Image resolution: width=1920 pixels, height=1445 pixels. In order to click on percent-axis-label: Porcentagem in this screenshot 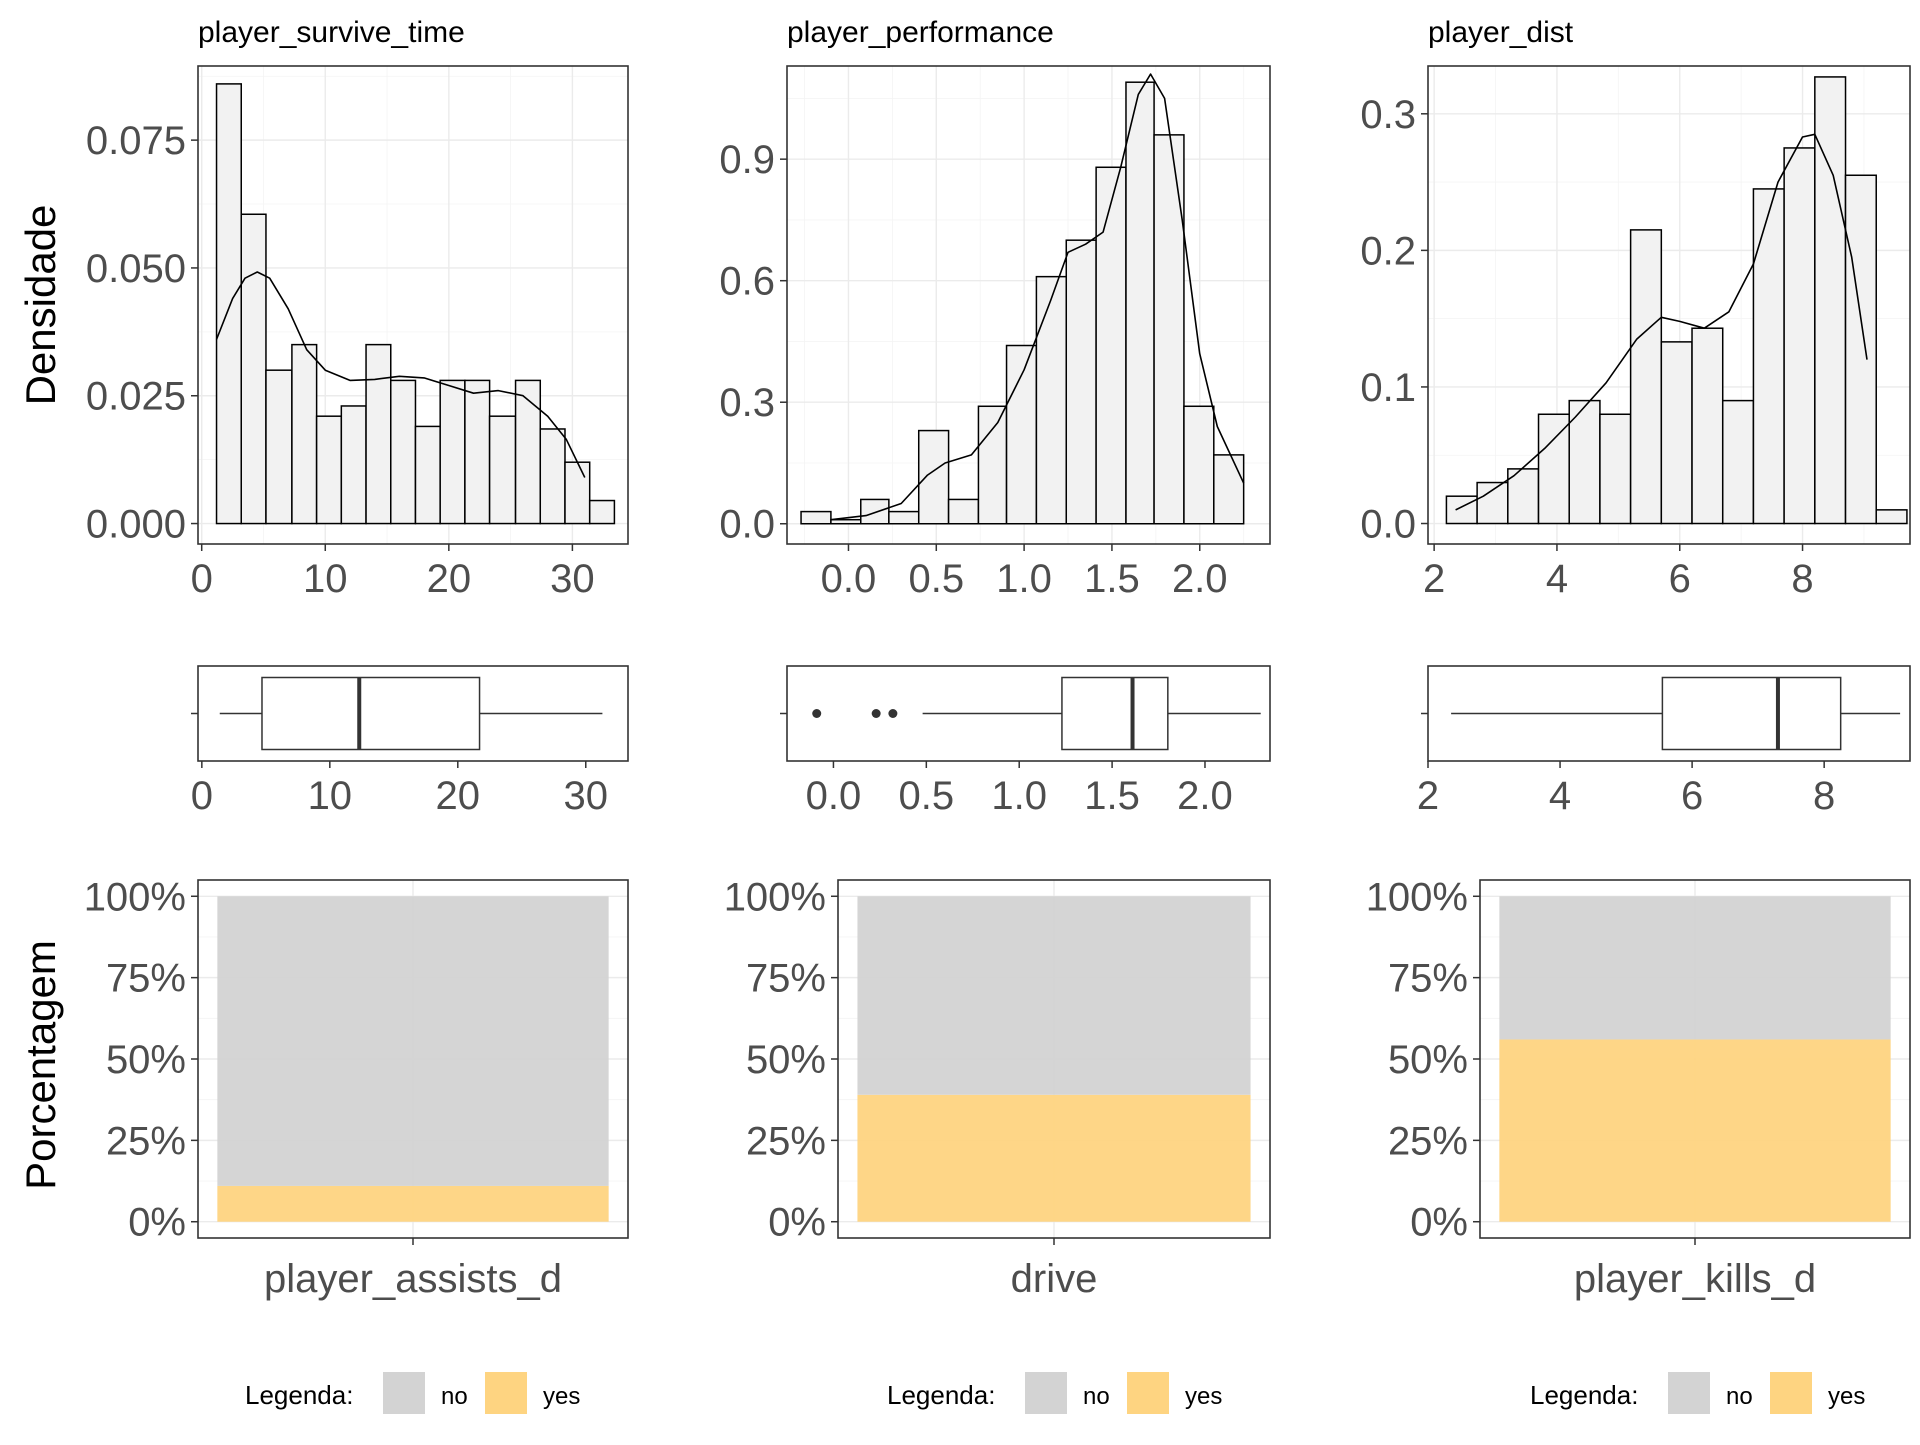, I will do `click(40, 1065)`.